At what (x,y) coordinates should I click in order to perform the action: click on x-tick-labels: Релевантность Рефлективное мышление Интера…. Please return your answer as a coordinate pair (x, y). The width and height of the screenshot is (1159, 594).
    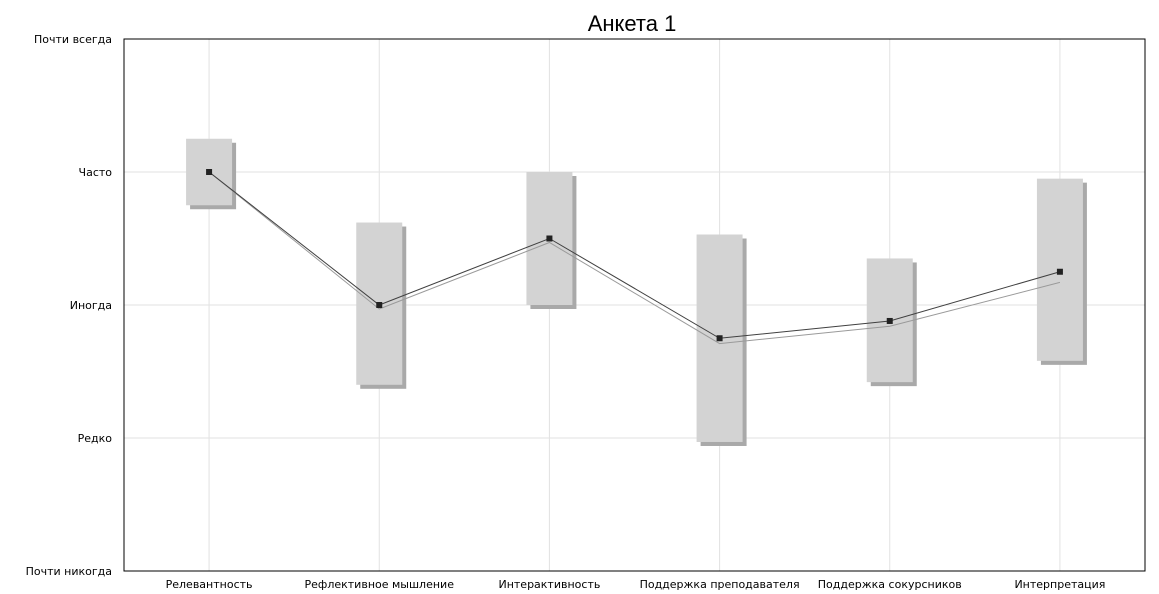
    Looking at the image, I should click on (636, 584).